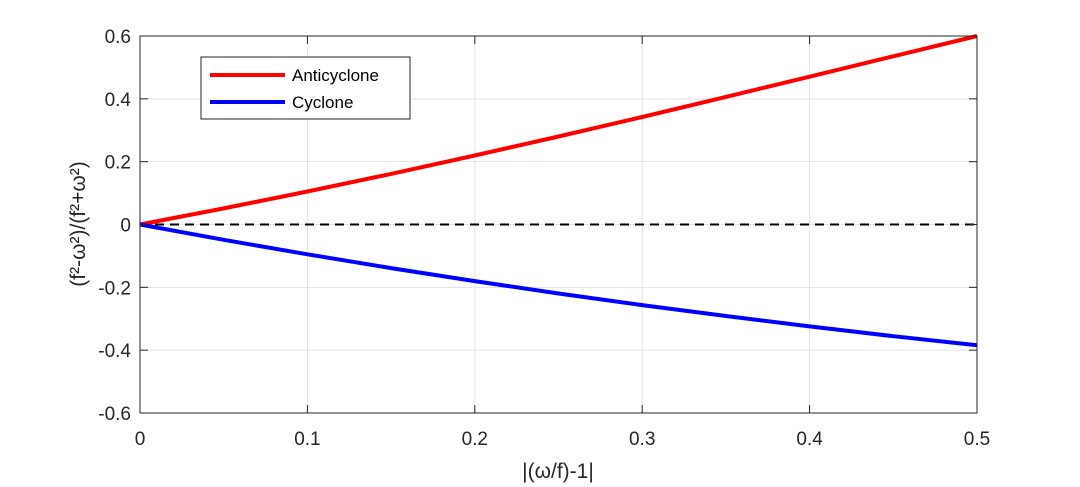  Describe the element at coordinates (114, 414) in the screenshot. I see `y-tick-label: -0.6` at that location.